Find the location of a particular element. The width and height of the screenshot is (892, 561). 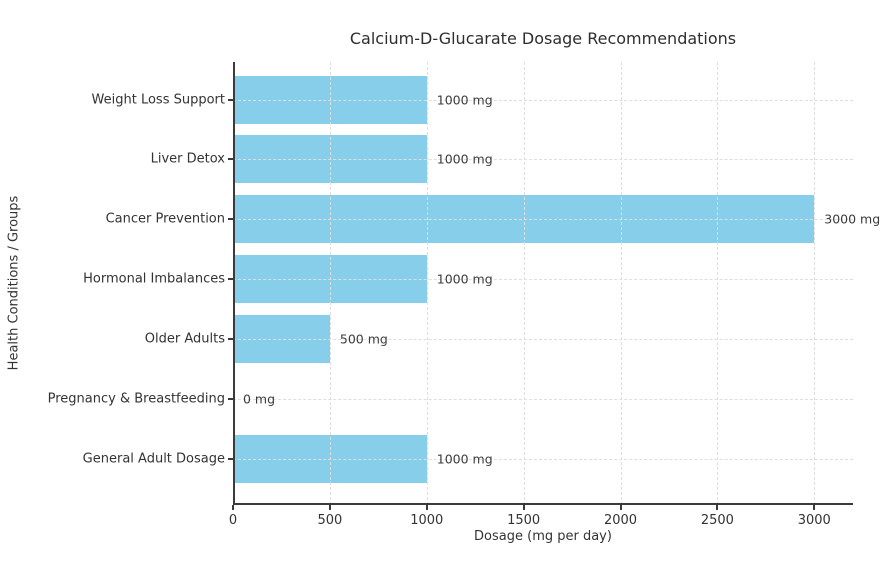

x-axis-label: Dosage (mg per day) is located at coordinates (543, 536).